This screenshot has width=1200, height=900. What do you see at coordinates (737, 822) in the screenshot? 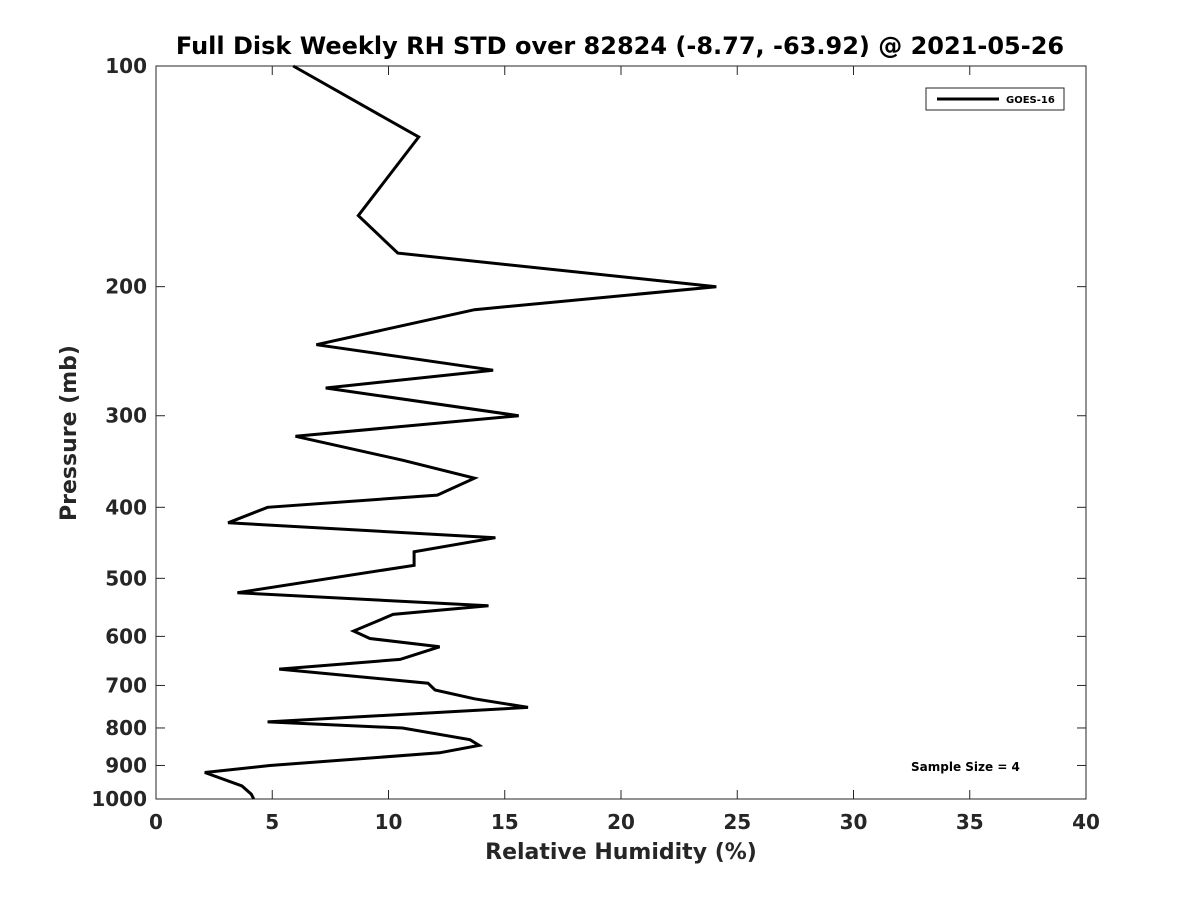
I see `x-tick-label: 25` at bounding box center [737, 822].